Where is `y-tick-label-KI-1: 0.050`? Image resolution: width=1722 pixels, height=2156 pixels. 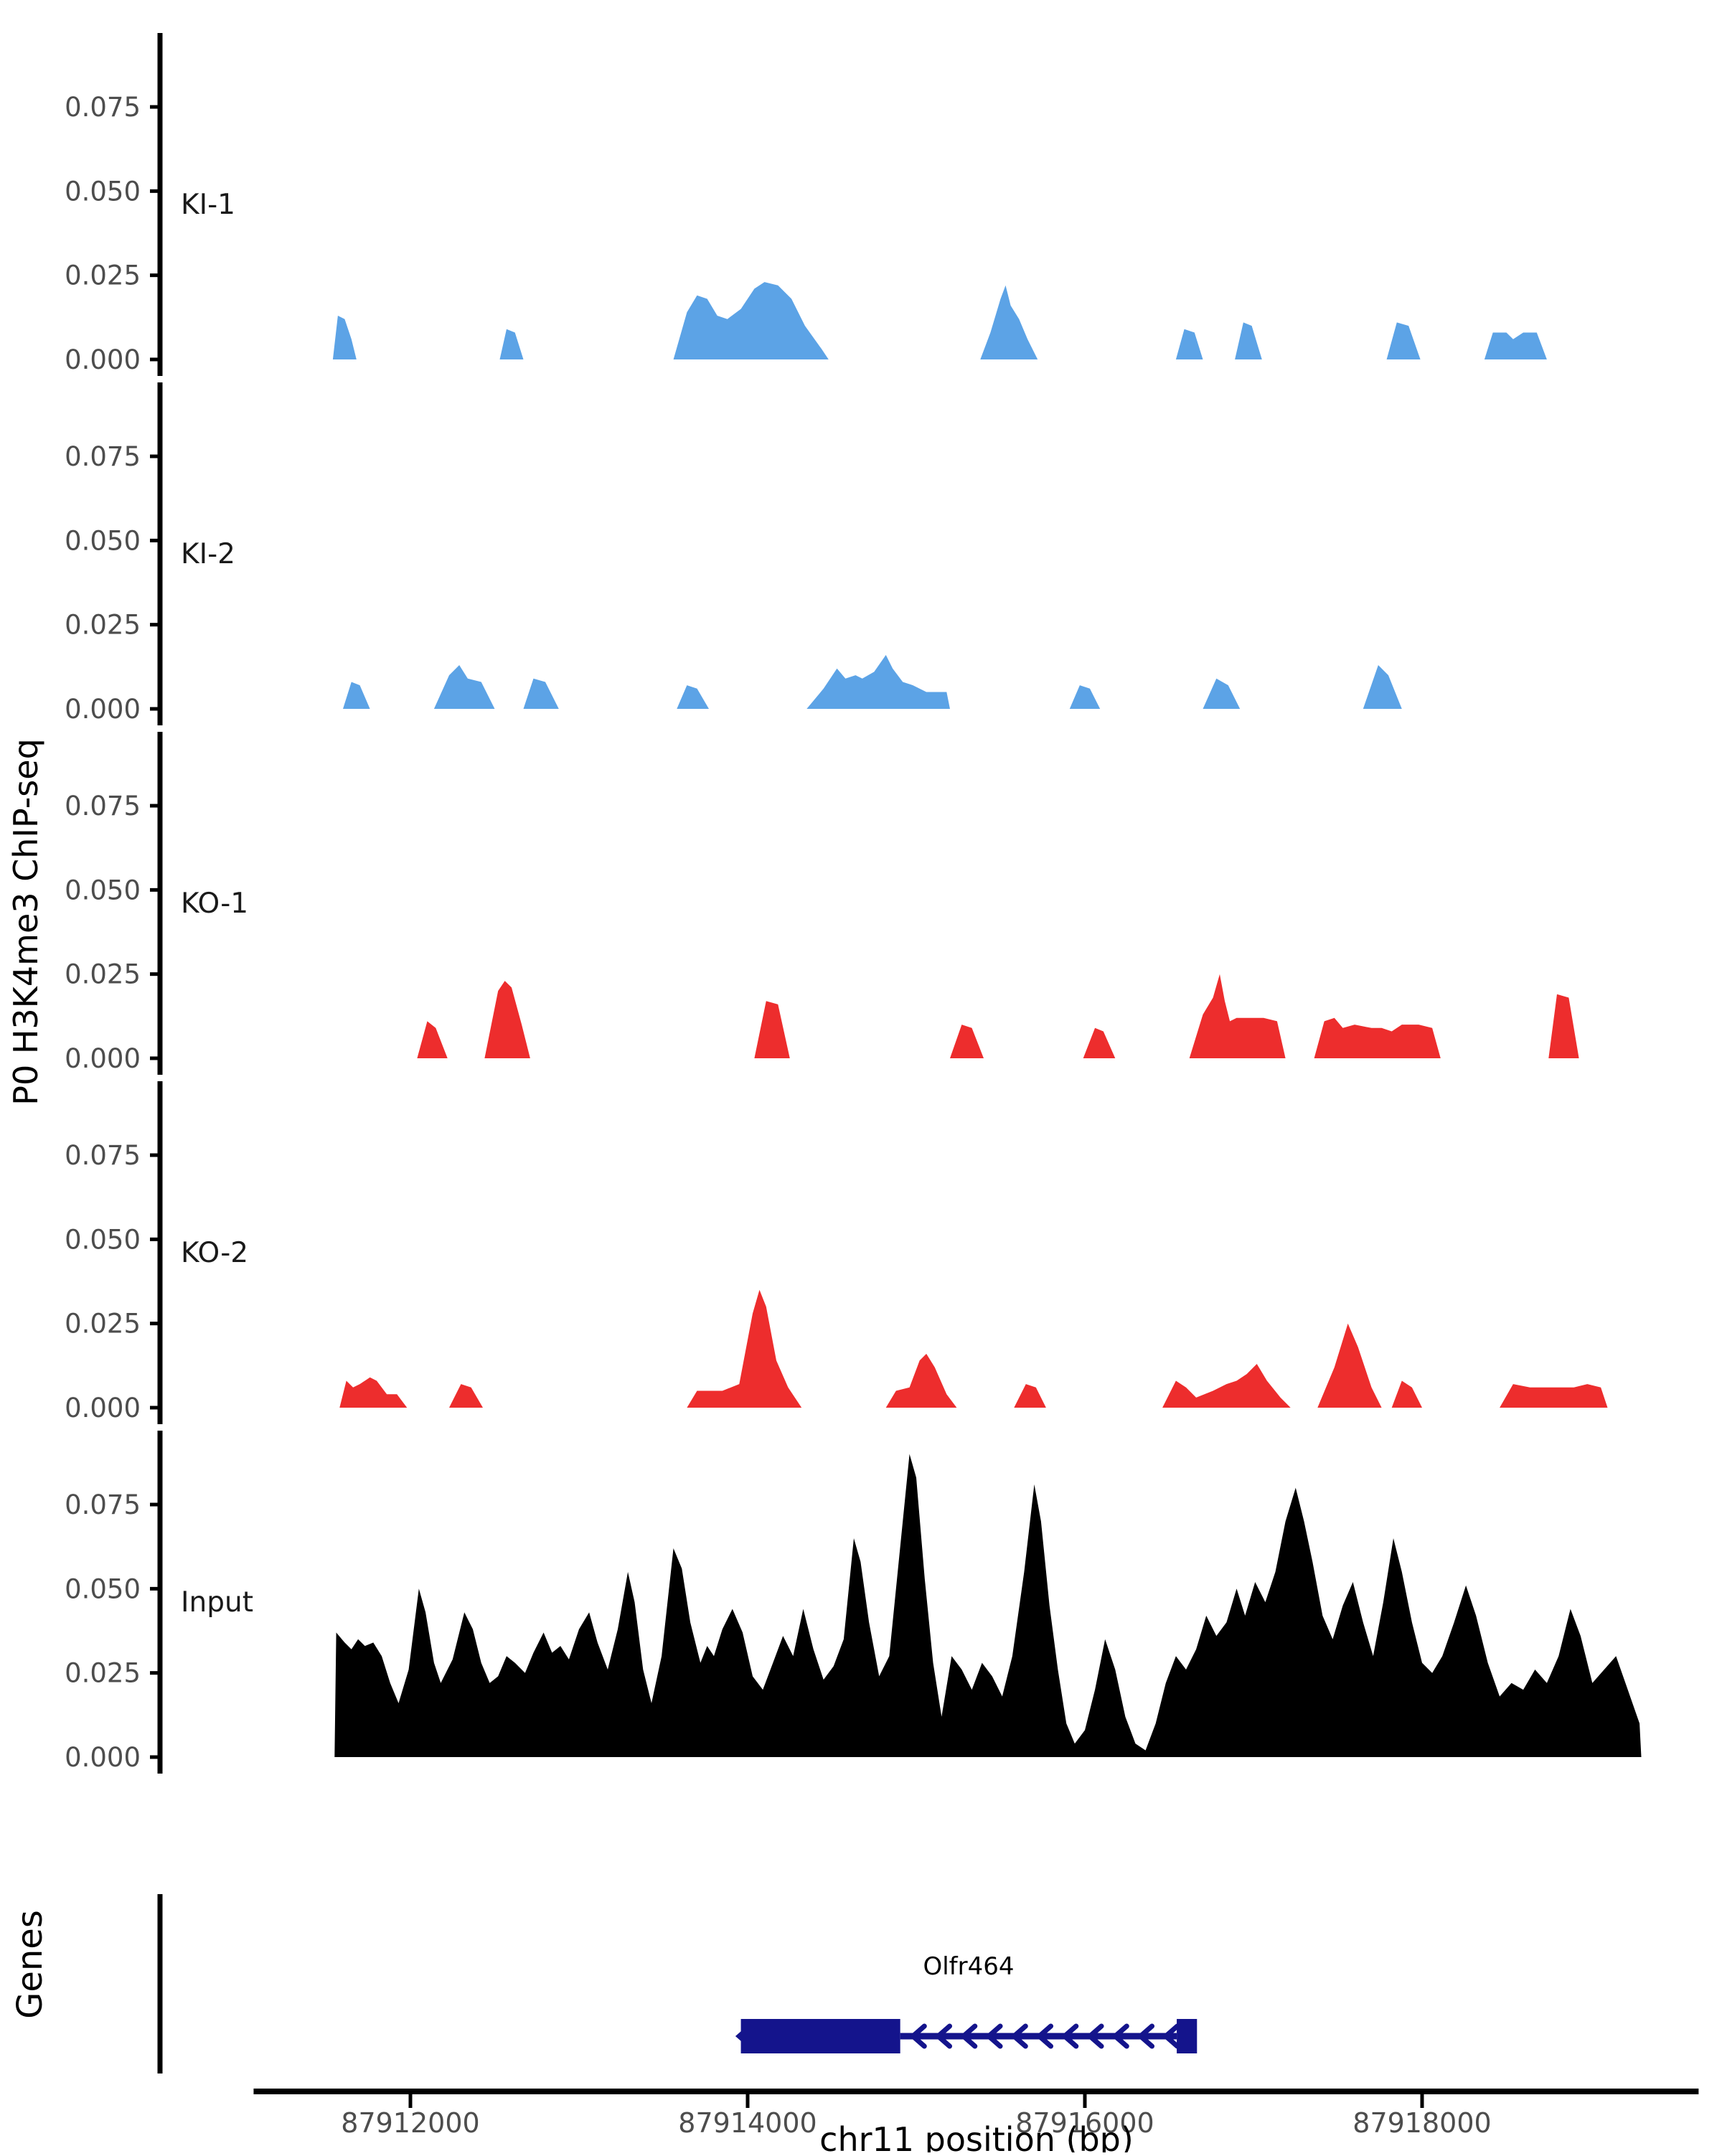
y-tick-label-KI-1: 0.050 is located at coordinates (103, 191).